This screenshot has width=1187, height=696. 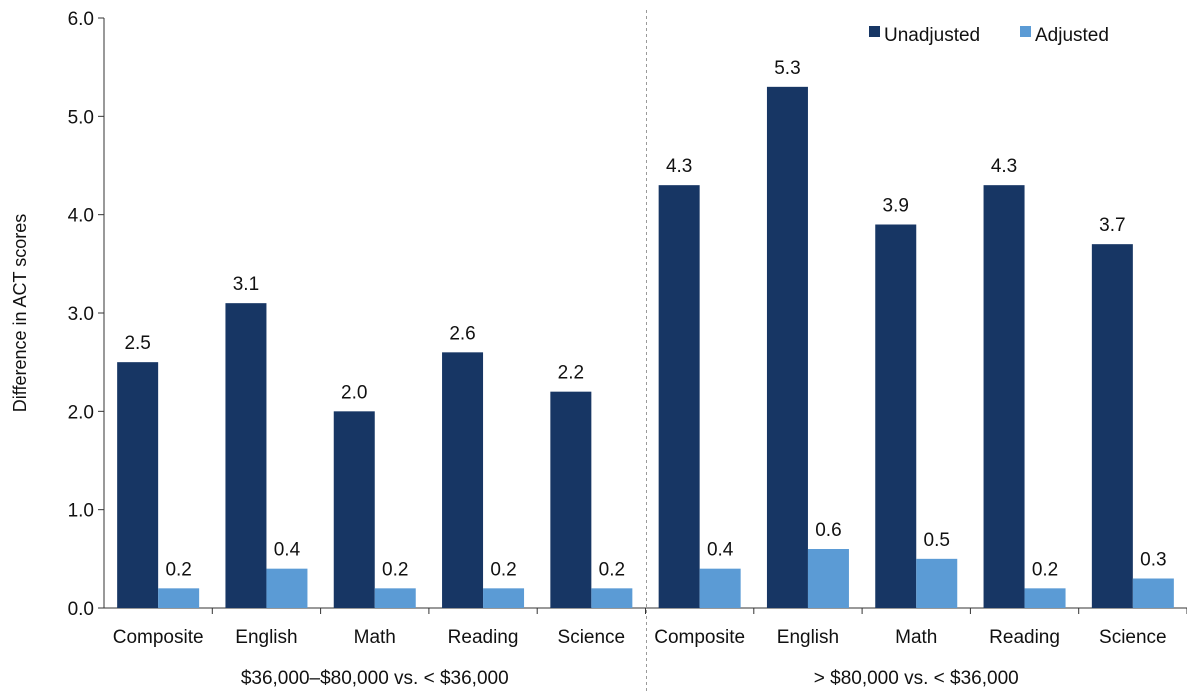 I want to click on legend-label-adjusted: Adjusted, so click(x=1072, y=35).